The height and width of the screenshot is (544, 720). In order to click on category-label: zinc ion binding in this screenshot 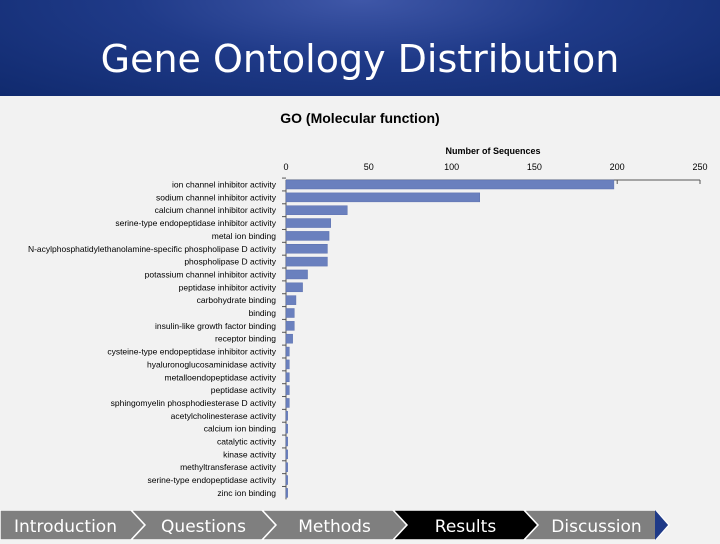, I will do `click(246, 493)`.